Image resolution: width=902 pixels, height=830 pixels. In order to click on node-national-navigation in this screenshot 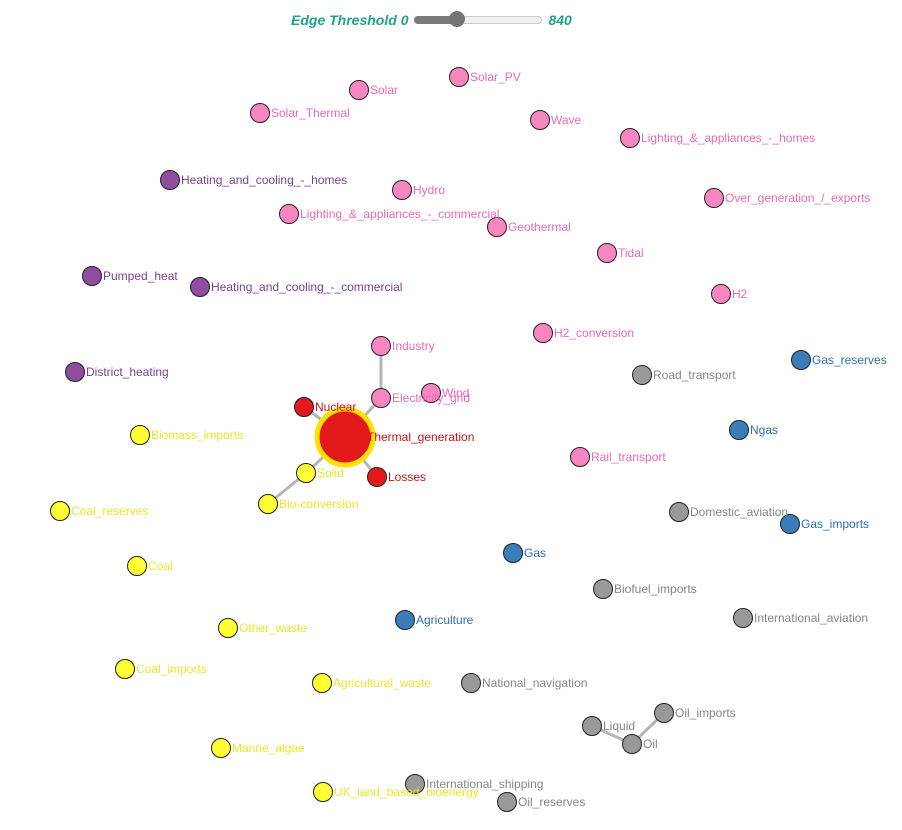, I will do `click(471, 683)`.